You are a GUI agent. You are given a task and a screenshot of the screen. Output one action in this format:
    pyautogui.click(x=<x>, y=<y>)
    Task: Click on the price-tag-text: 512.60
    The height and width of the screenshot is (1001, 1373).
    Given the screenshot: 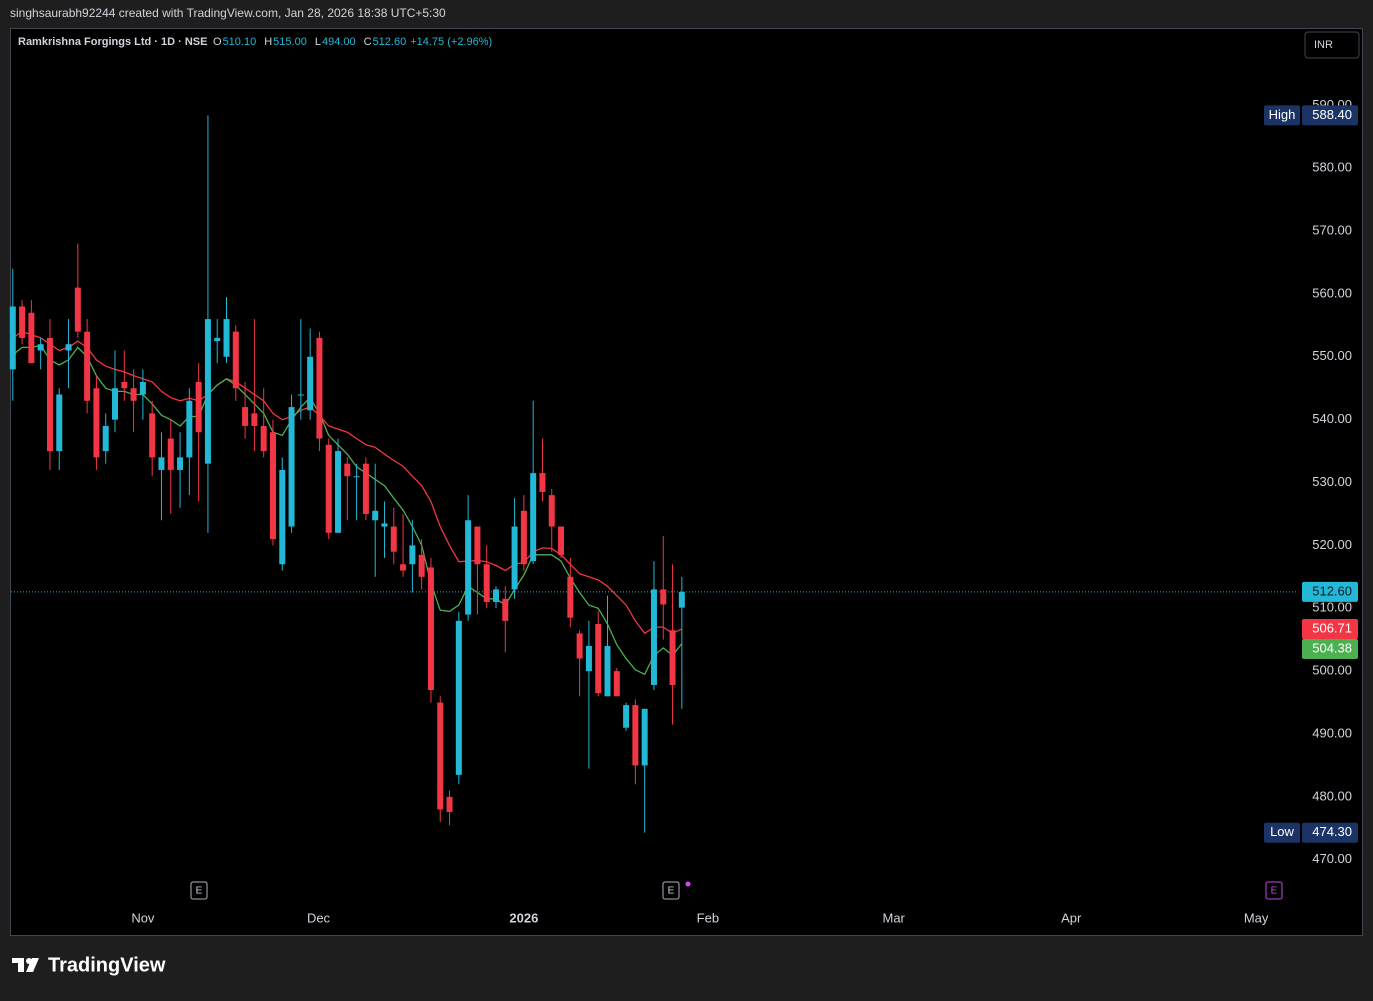 What is the action you would take?
    pyautogui.click(x=1332, y=590)
    